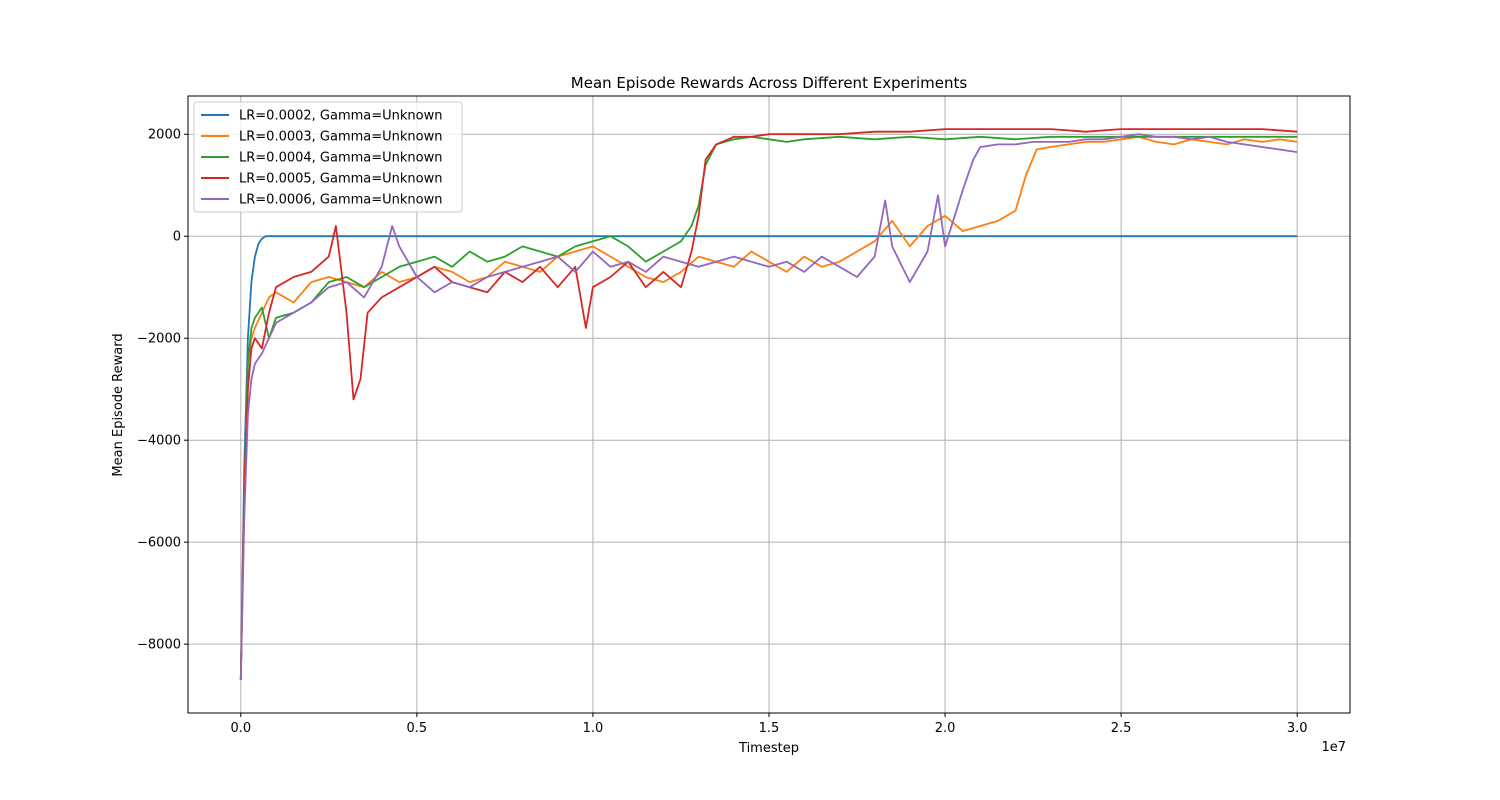 The width and height of the screenshot is (1500, 800). I want to click on x-tick-label: 2.5, so click(1121, 728).